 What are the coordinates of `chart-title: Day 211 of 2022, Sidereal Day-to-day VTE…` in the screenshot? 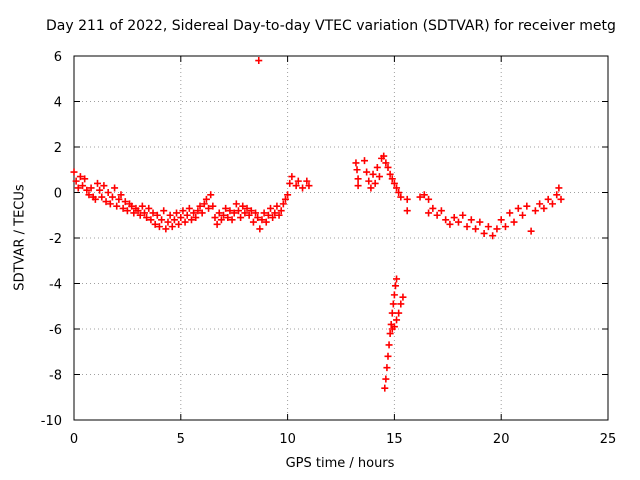 It's located at (331, 26).